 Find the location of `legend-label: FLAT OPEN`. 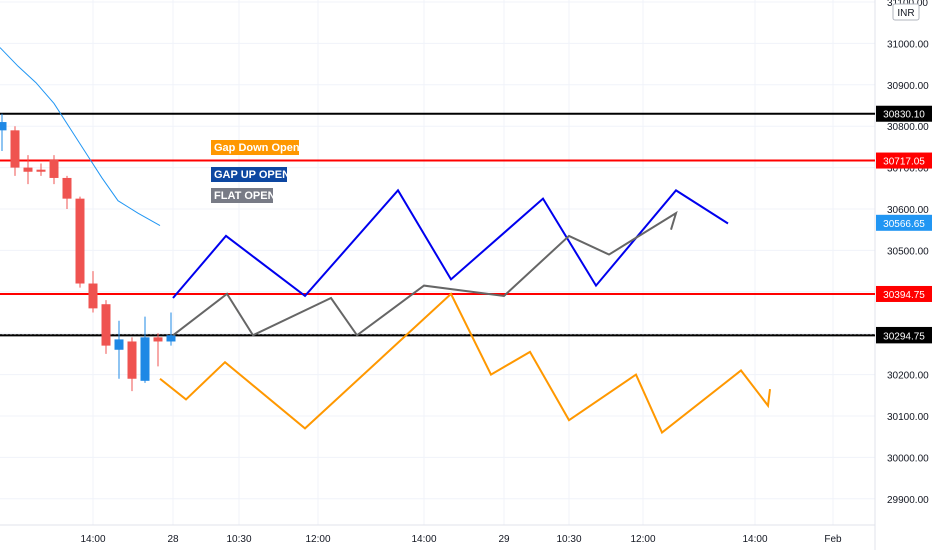

legend-label: FLAT OPEN is located at coordinates (245, 196).